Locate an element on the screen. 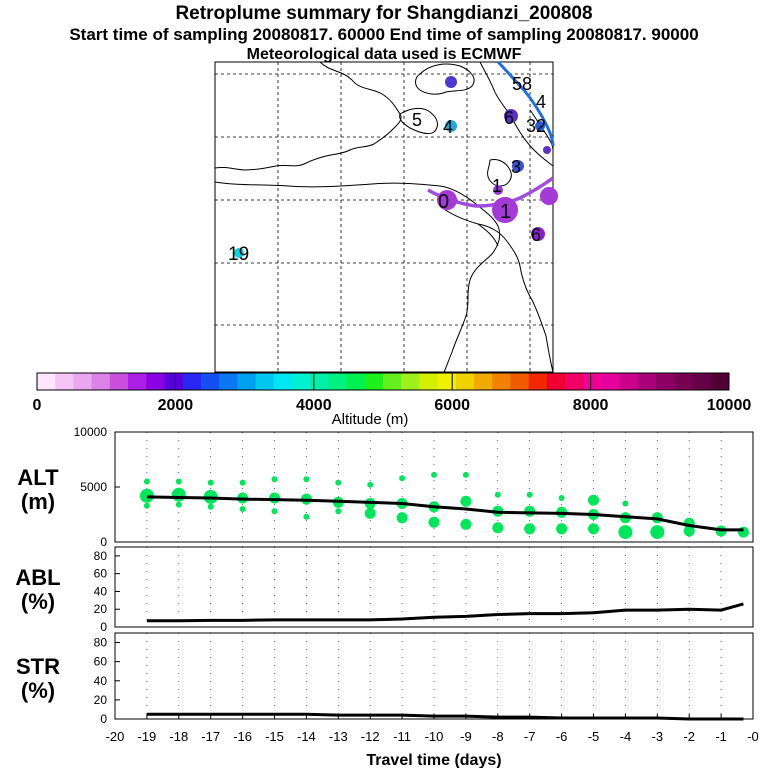  panel-stratosphere: 0 20 40 60 80 STR(%) is located at coordinates (385, 679).